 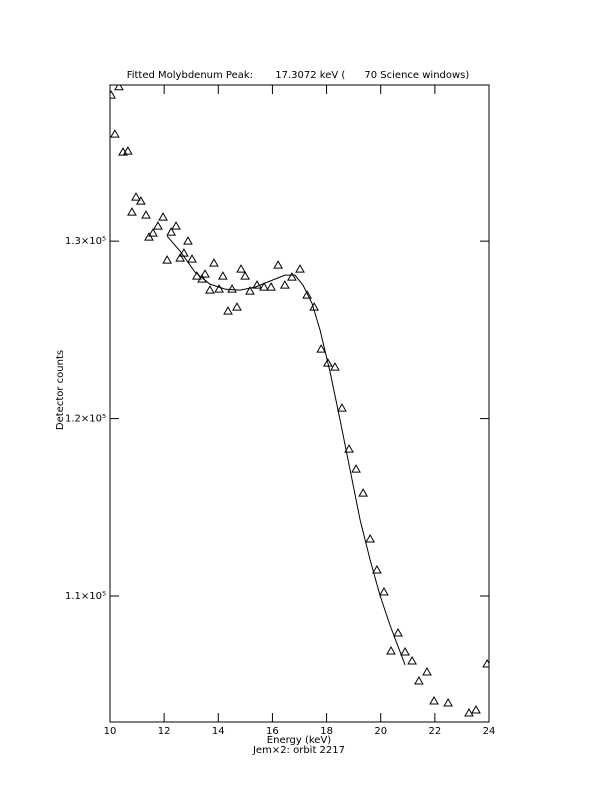 What do you see at coordinates (85, 596) in the screenshot?
I see `y-tick-label: 1.1×10⁵` at bounding box center [85, 596].